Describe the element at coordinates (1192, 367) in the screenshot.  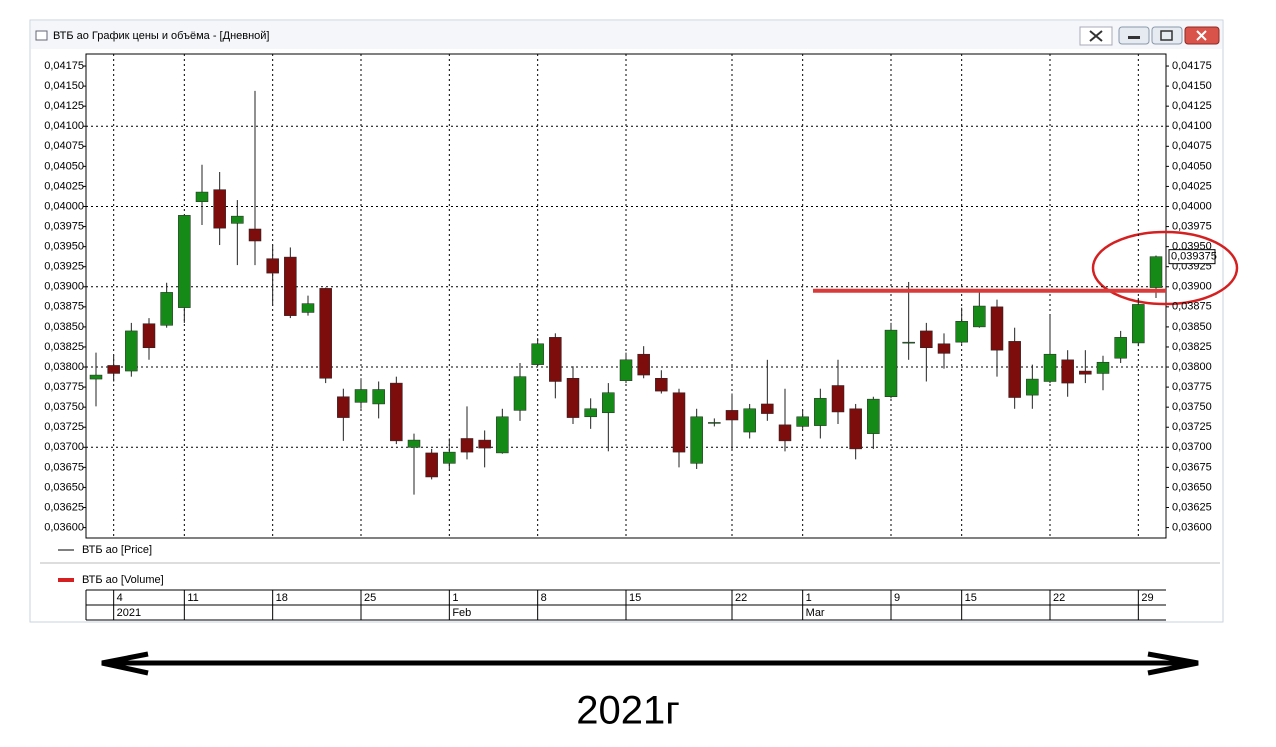
I see `y-tick-label-right: 0,03800` at that location.